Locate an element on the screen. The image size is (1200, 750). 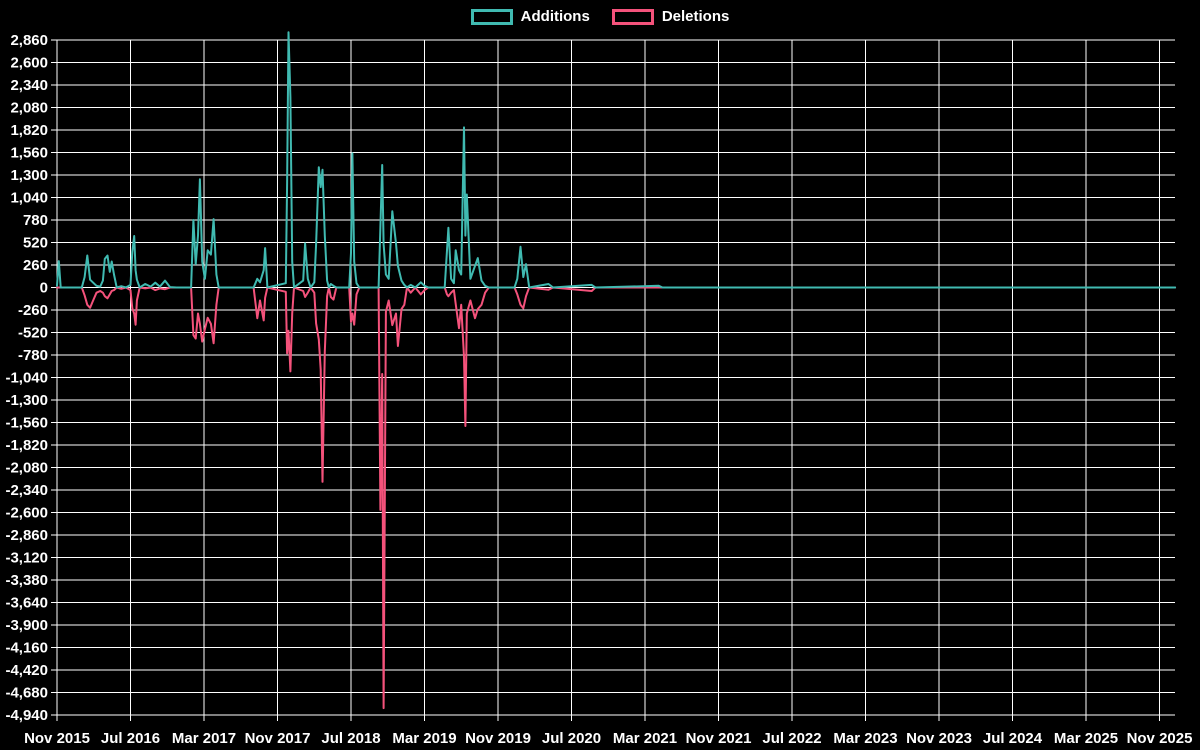
deletions-swatch-icon is located at coordinates (632, 17).